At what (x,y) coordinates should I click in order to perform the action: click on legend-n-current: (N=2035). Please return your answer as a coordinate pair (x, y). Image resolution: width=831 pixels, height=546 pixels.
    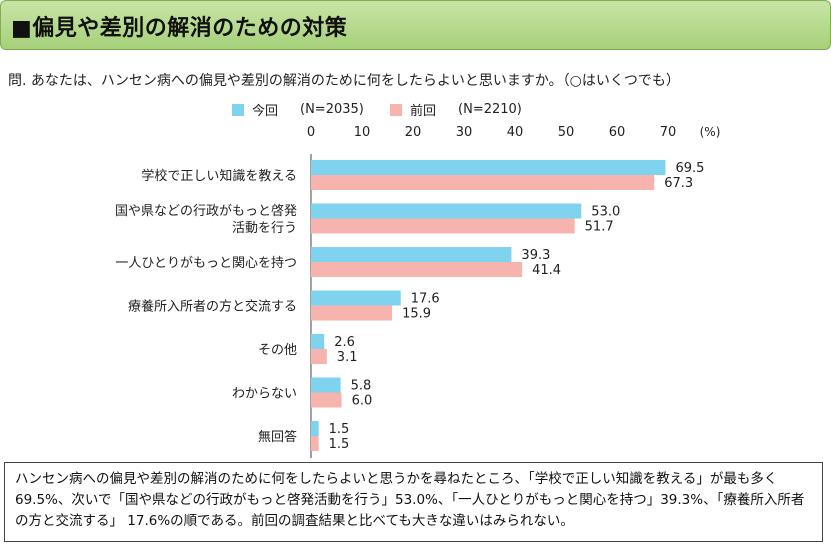
    Looking at the image, I should click on (332, 109).